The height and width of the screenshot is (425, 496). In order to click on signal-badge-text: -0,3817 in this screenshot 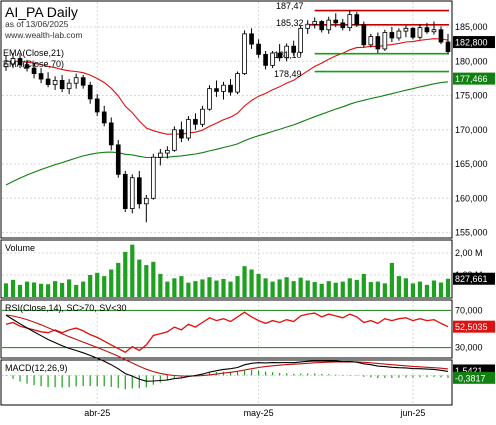, I will do `click(470, 378)`.